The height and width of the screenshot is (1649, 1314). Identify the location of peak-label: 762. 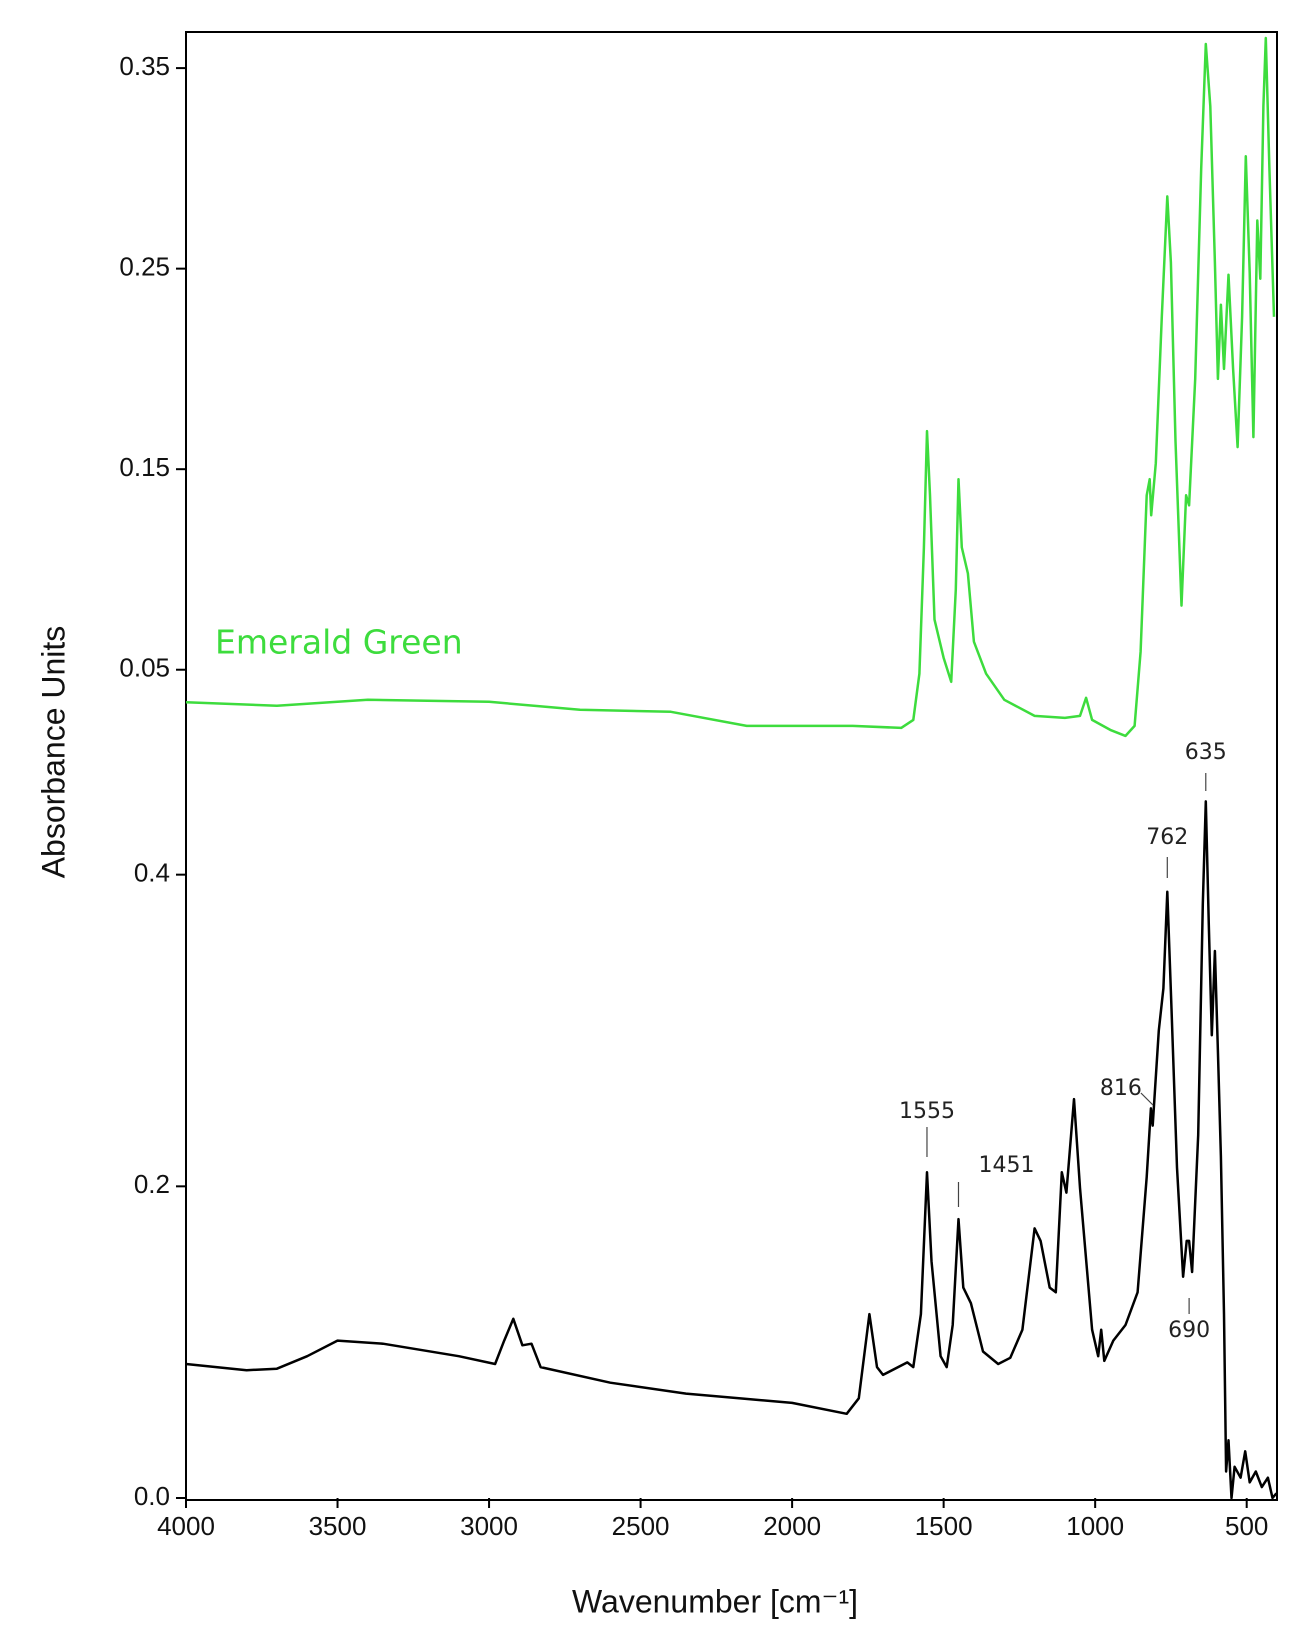
(1167, 837).